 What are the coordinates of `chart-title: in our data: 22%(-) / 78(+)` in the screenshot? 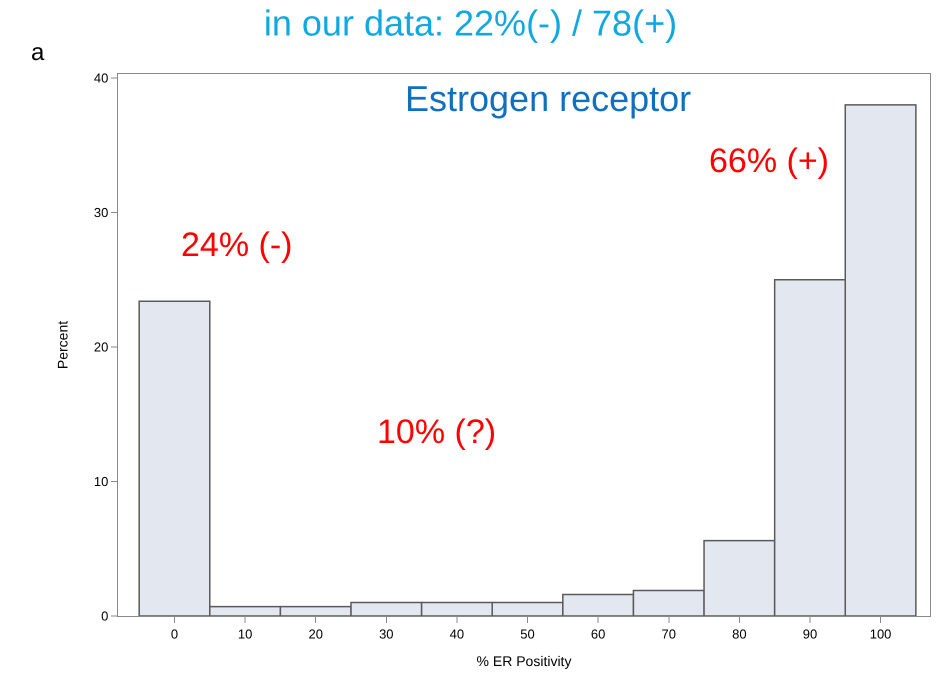 It's located at (471, 23).